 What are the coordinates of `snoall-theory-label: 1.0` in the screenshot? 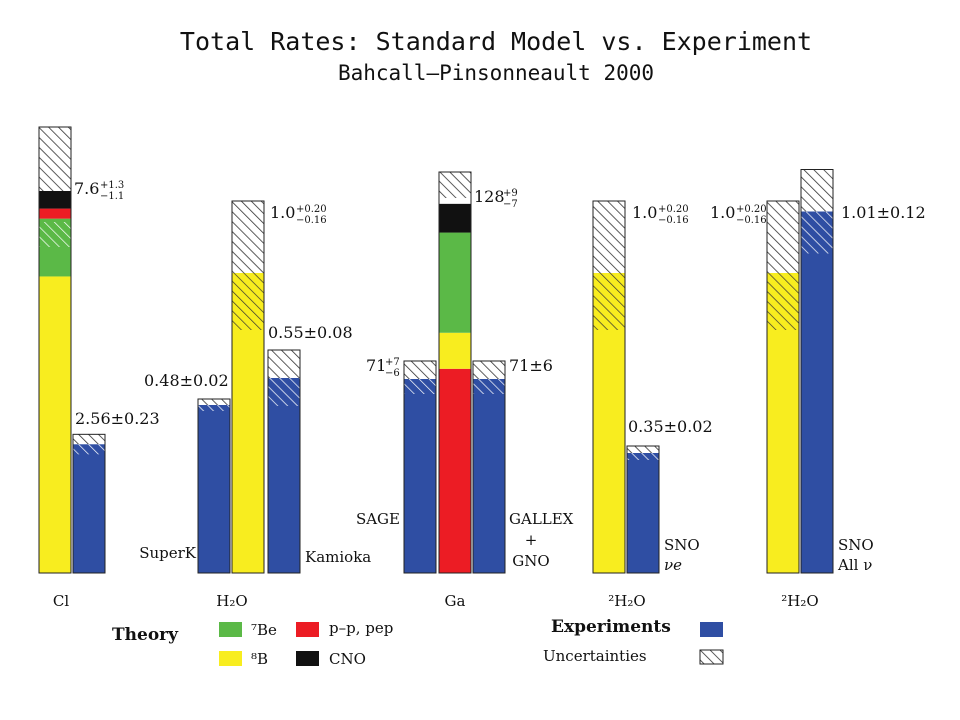 It's located at (722, 212).